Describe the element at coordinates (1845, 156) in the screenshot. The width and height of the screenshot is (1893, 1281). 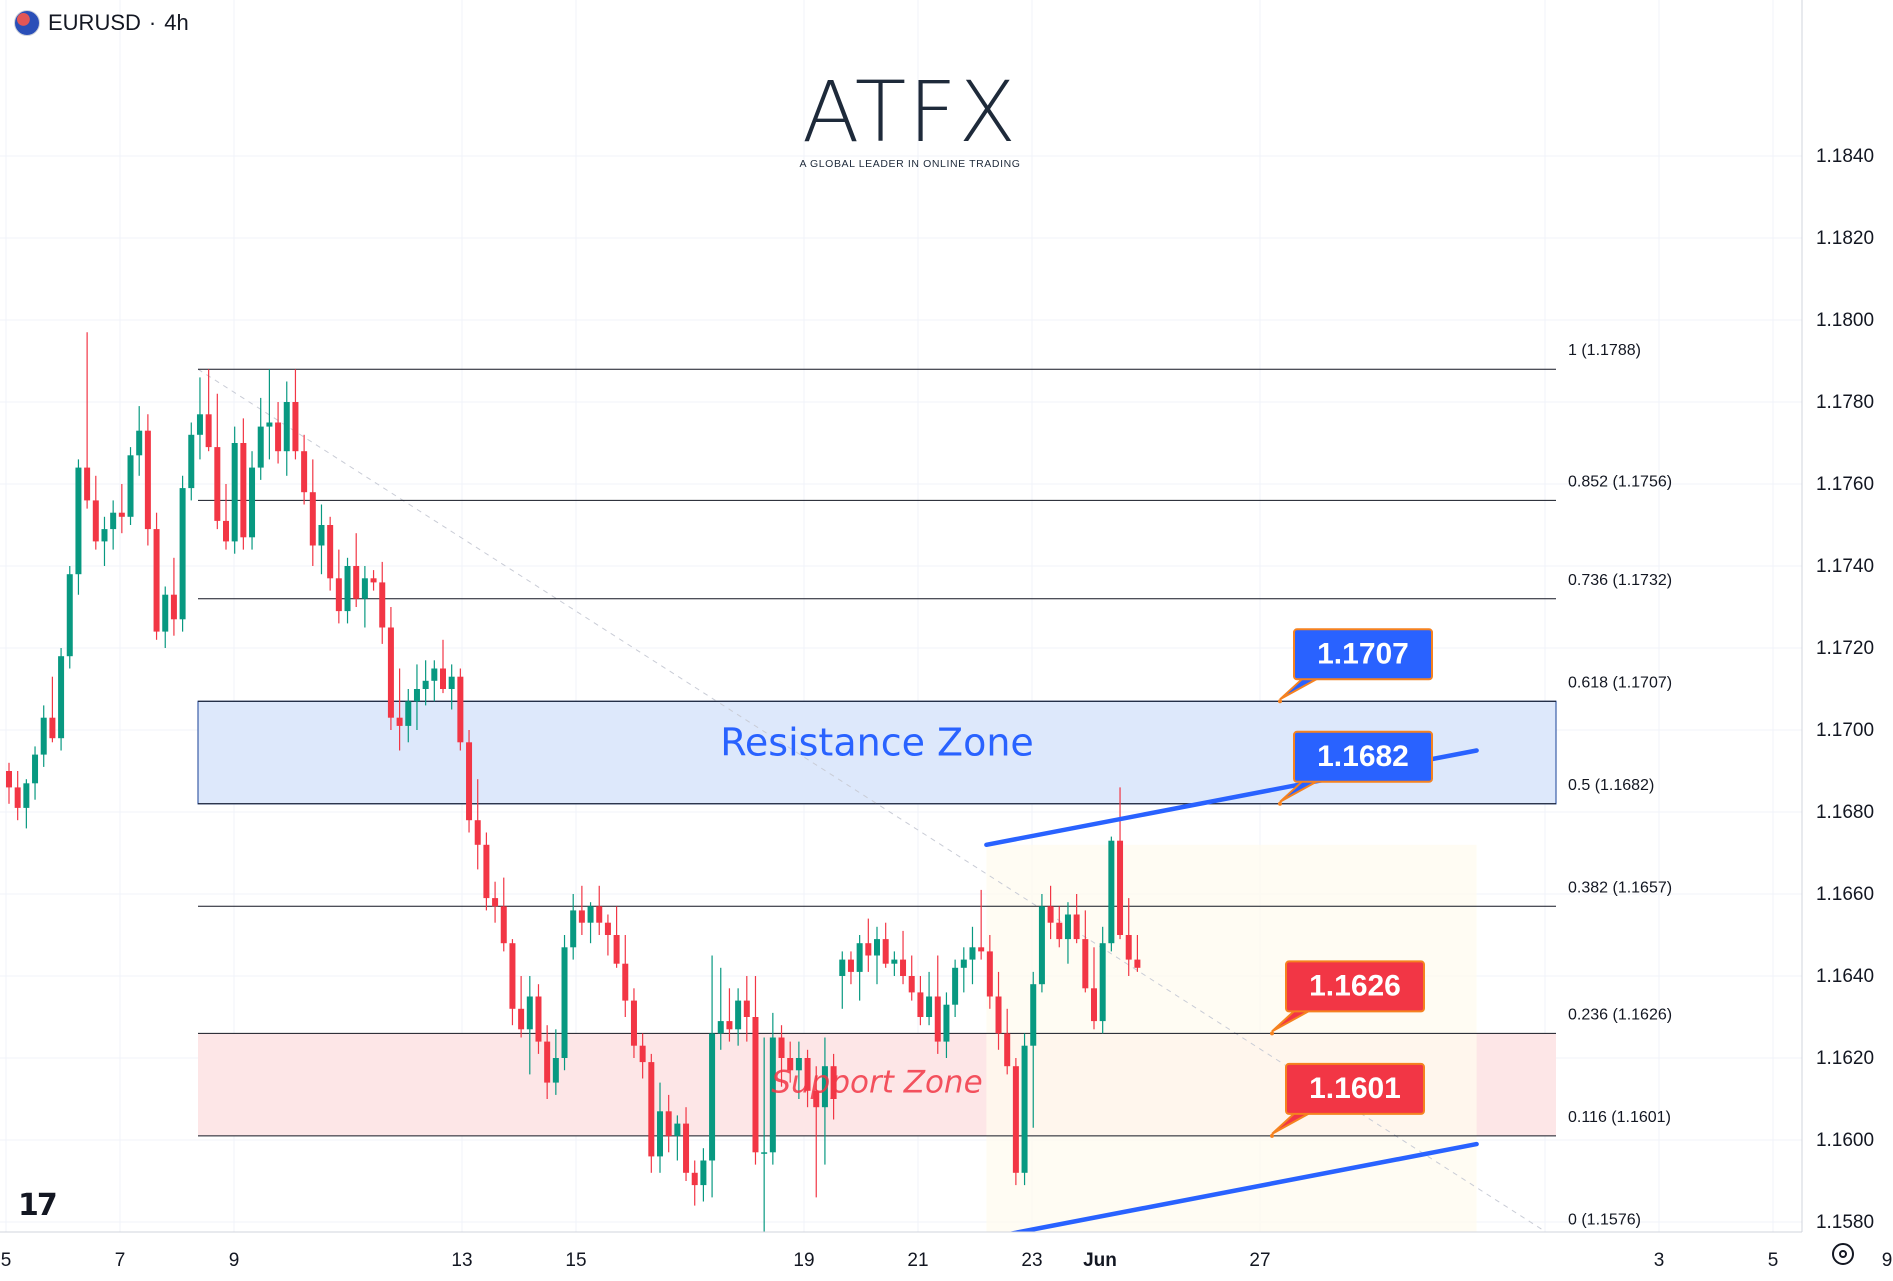
I see `price-axis-tick: 1.1840` at that location.